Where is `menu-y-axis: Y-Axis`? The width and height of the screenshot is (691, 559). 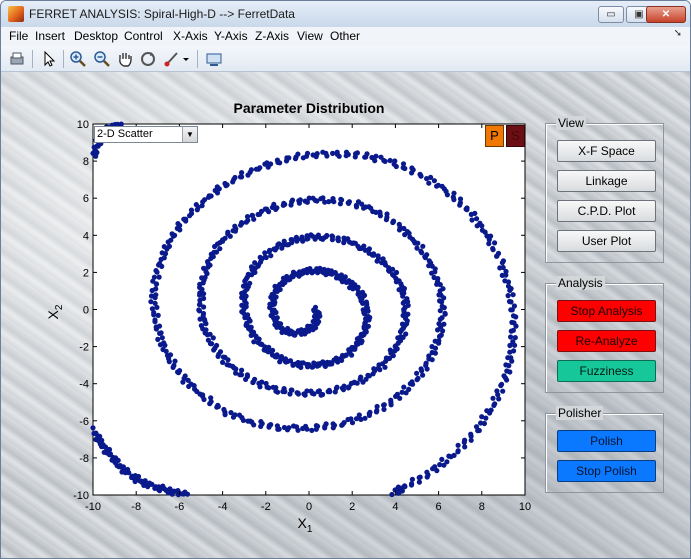
menu-y-axis: Y-Axis is located at coordinates (231, 36).